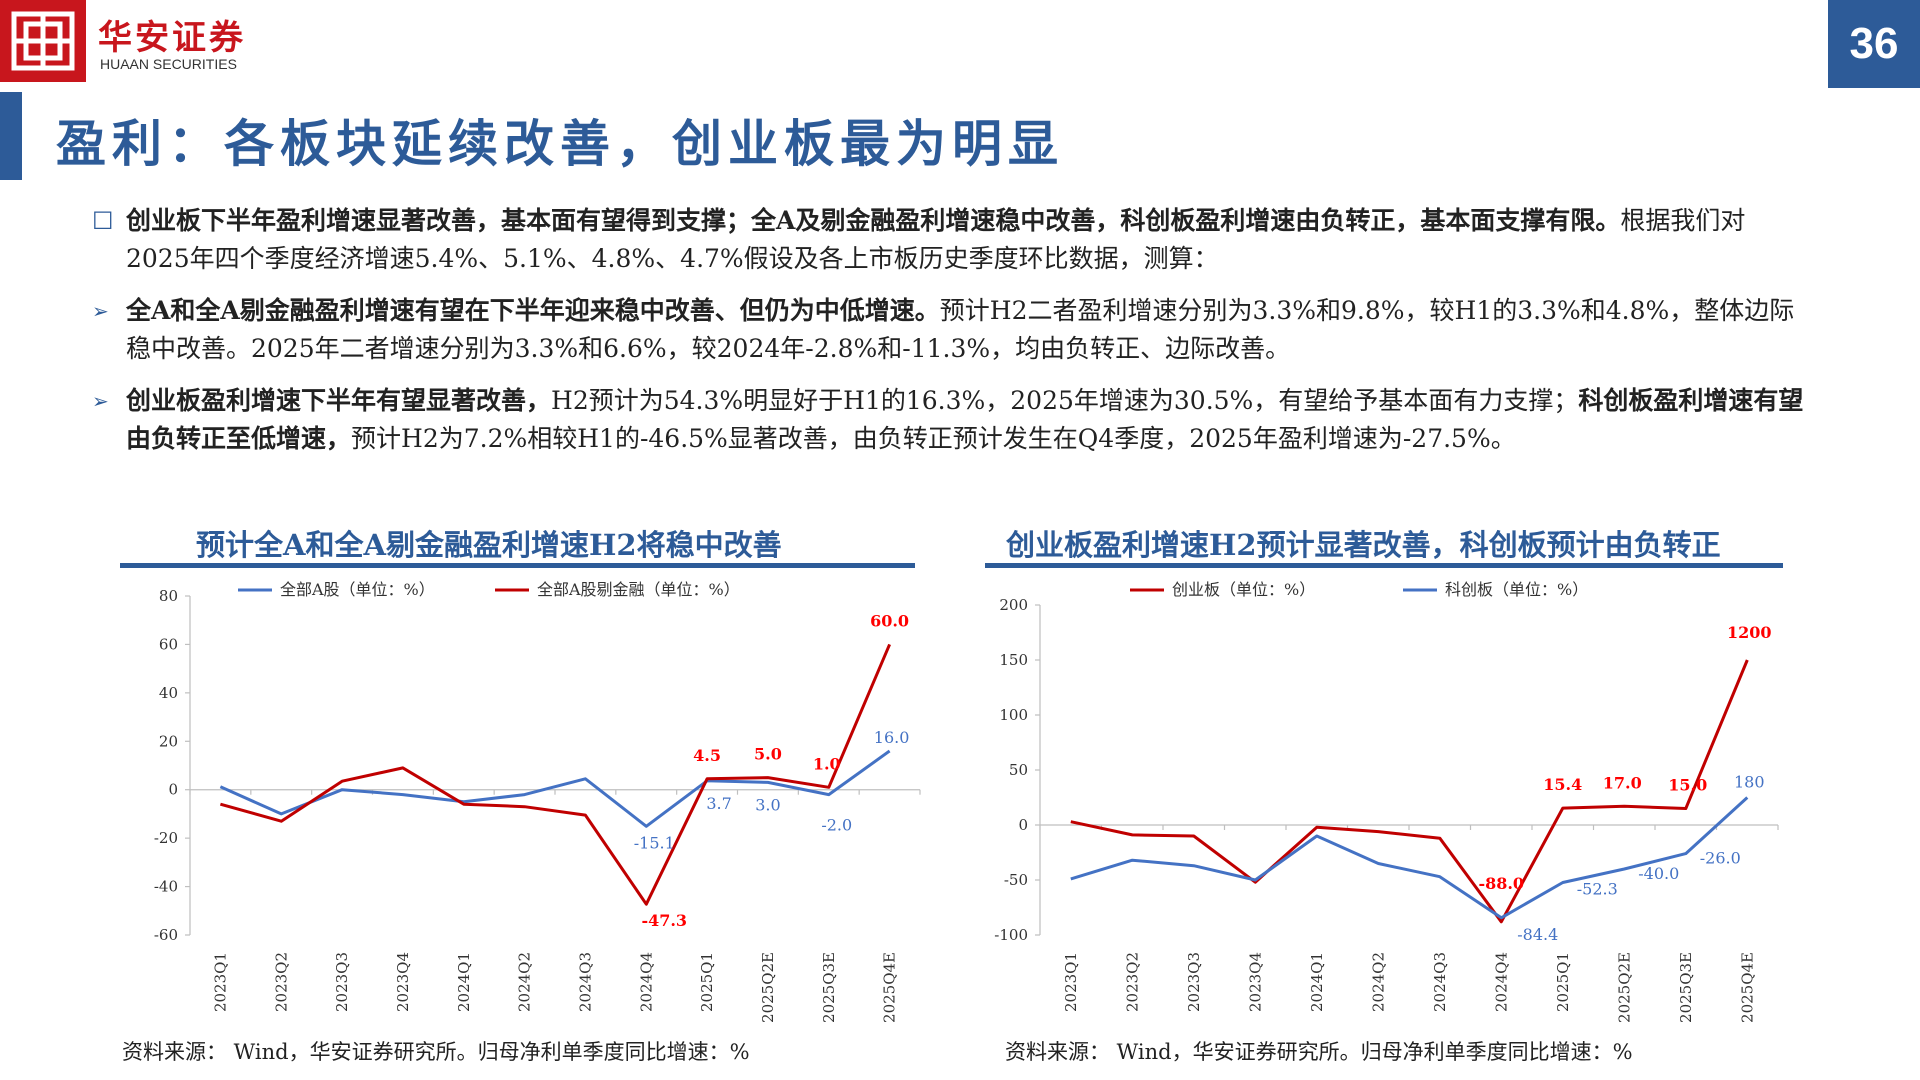  I want to click on data-label: 17.0, so click(1622, 782).